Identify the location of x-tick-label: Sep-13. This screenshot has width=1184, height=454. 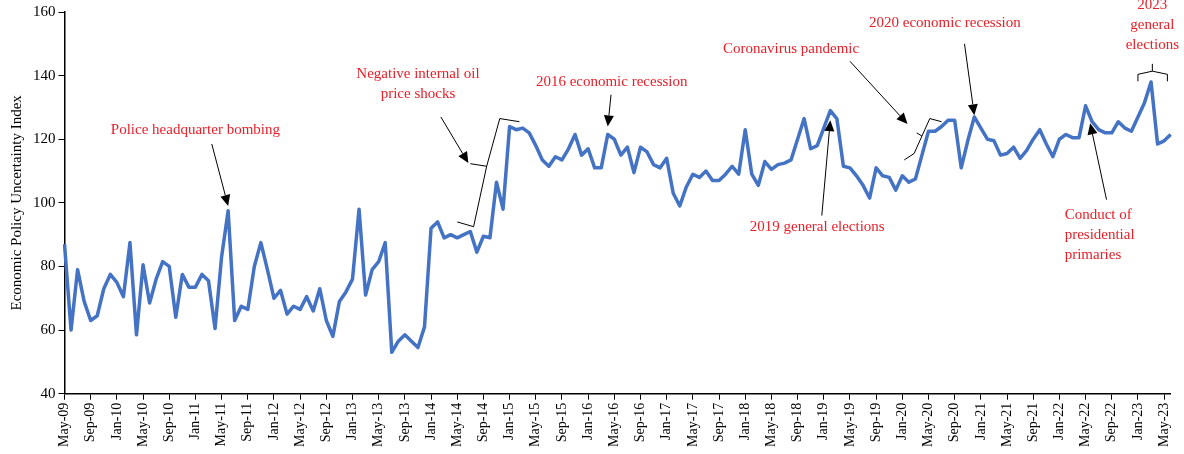
(404, 422).